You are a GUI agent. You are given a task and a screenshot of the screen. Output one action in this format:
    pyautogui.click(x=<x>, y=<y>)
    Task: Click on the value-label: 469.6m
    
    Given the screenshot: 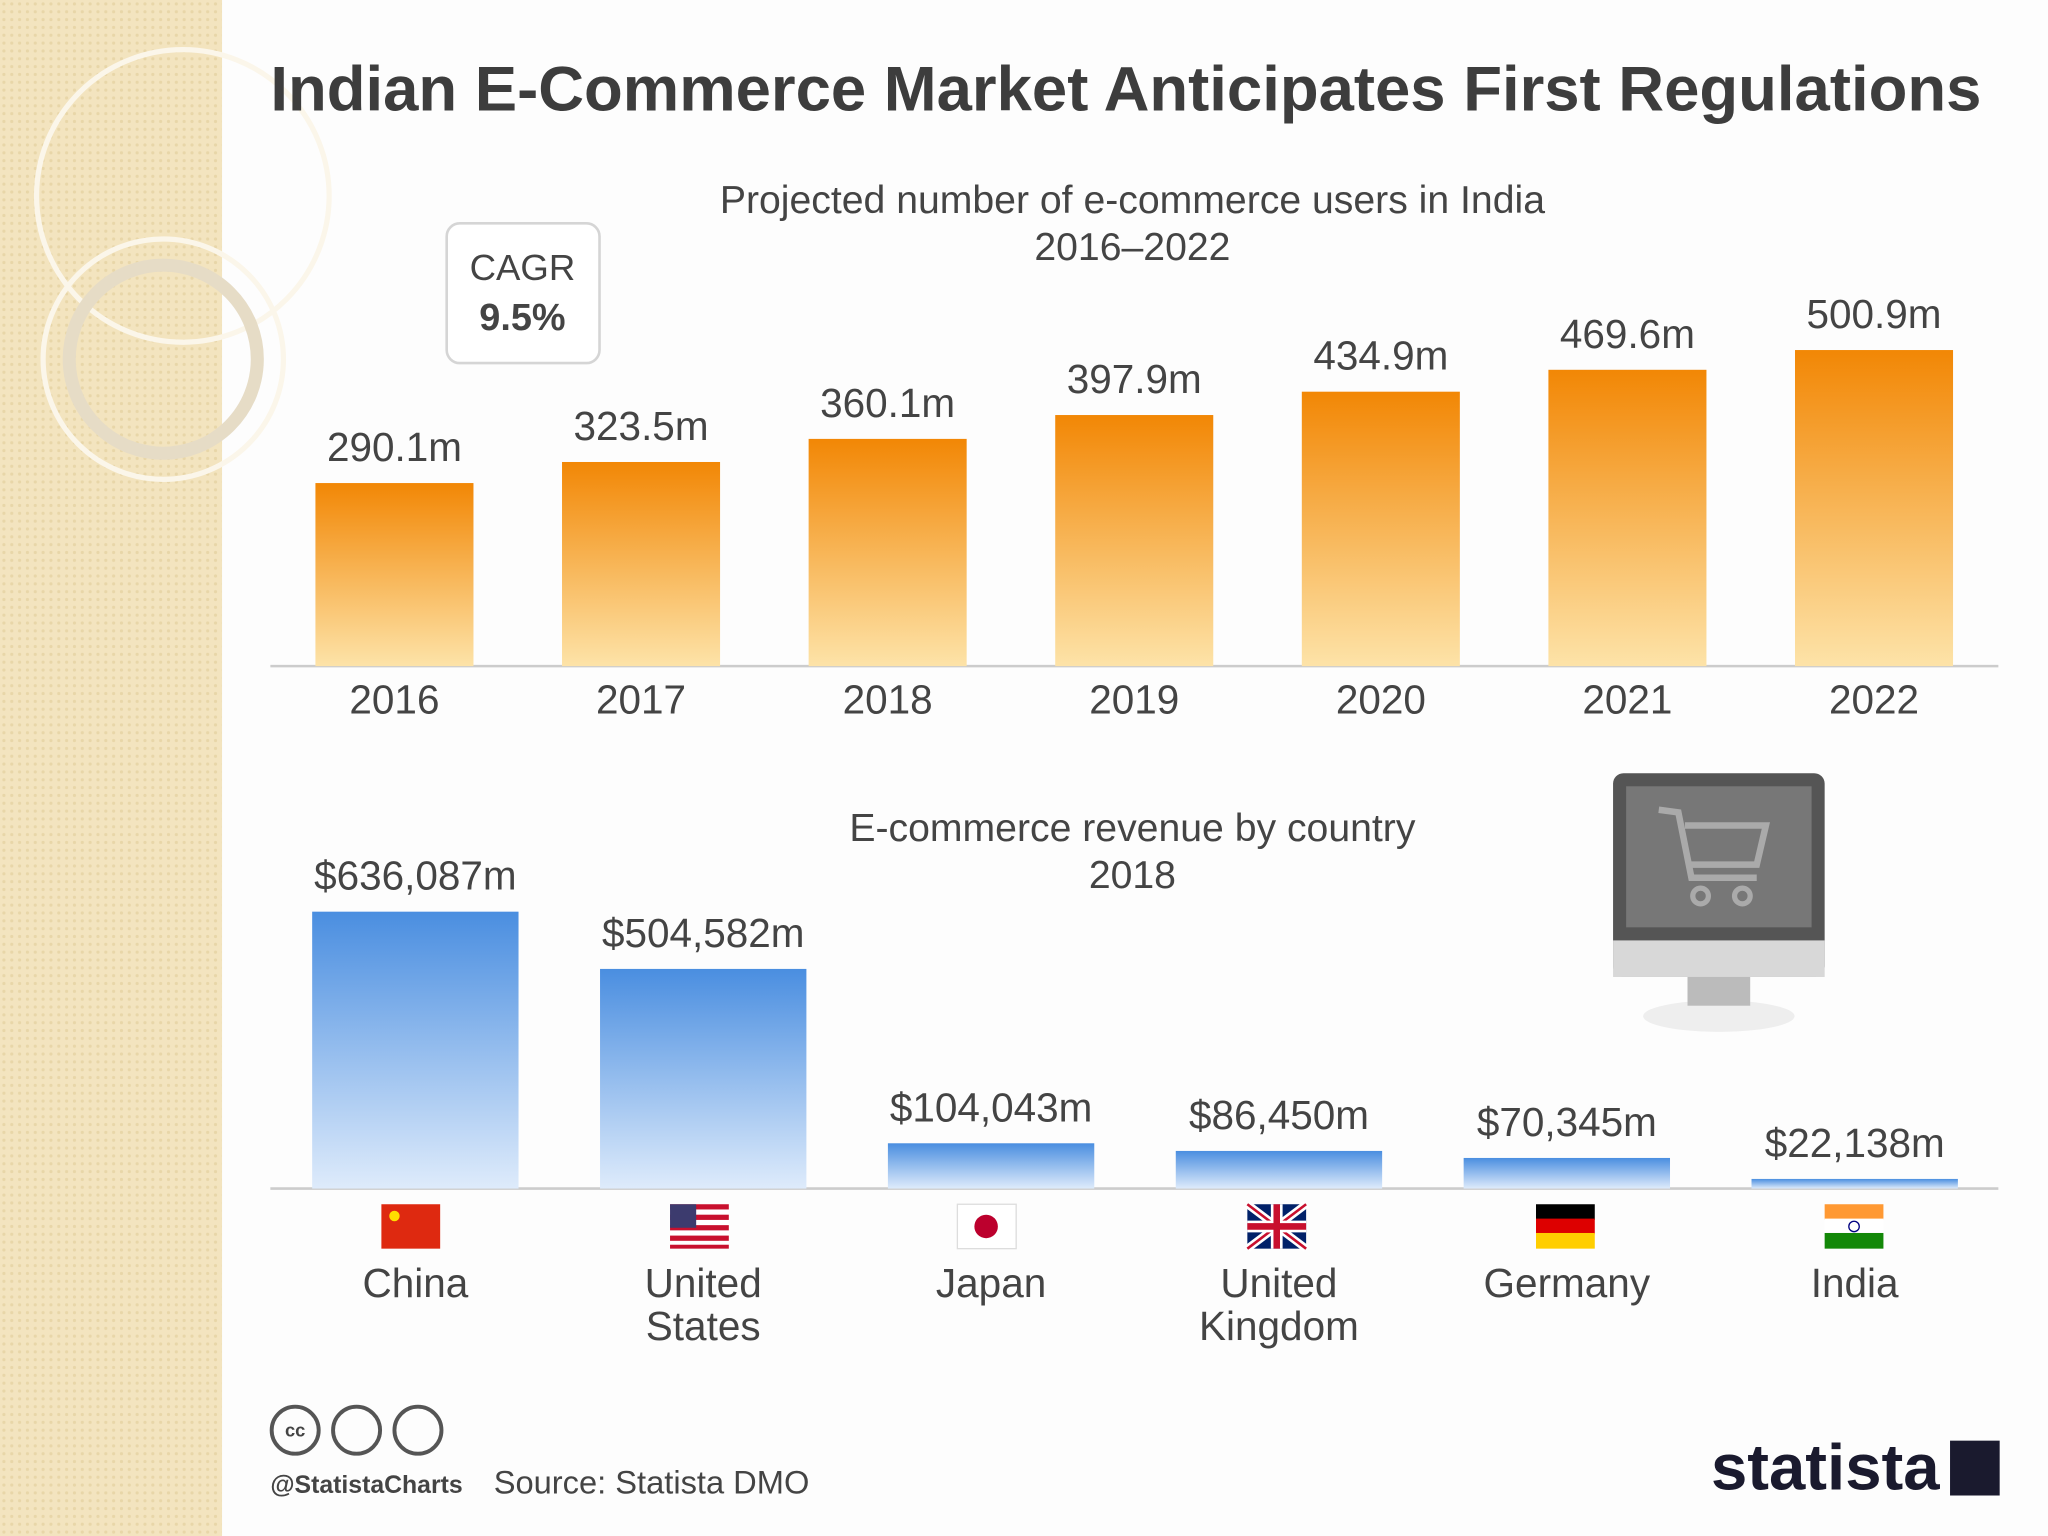 What is the action you would take?
    pyautogui.click(x=1627, y=334)
    